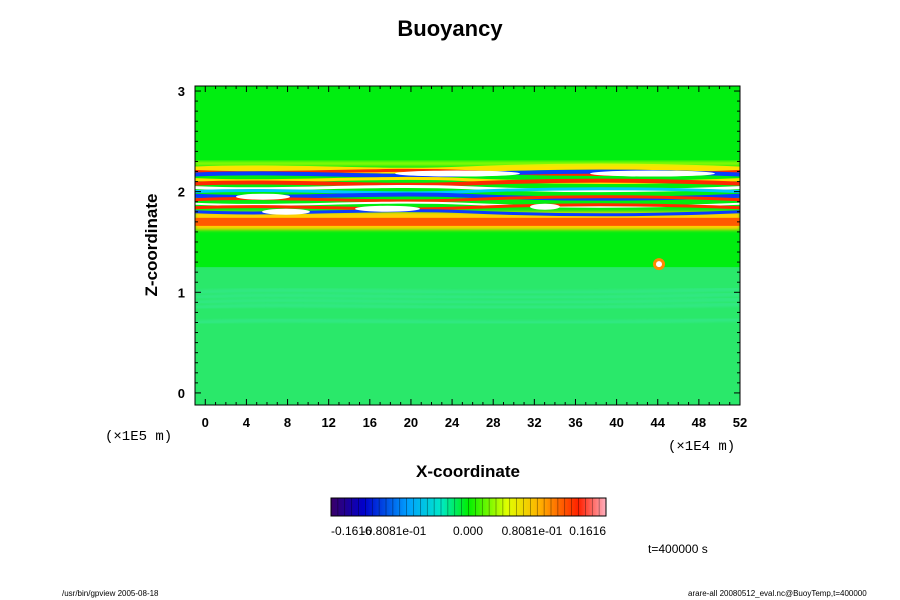 The height and width of the screenshot is (600, 900). What do you see at coordinates (493, 422) in the screenshot?
I see `x-tick-label: 28` at bounding box center [493, 422].